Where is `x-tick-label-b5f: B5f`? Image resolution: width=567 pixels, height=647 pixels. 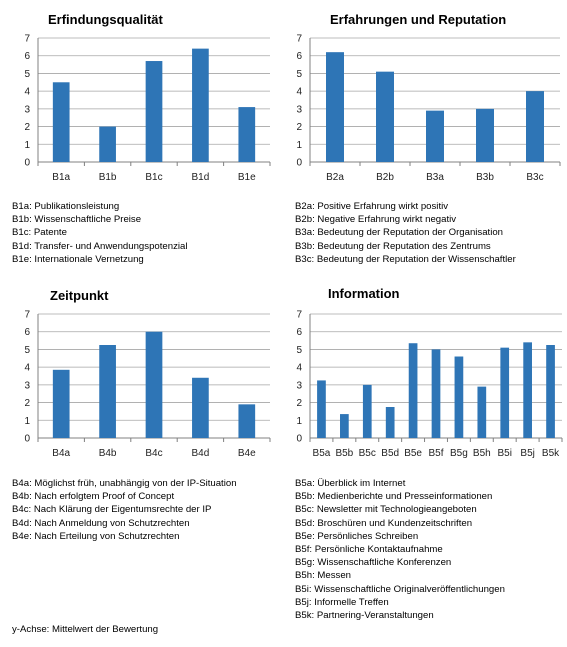
x-tick-label-b5f: B5f is located at coordinates (435, 453).